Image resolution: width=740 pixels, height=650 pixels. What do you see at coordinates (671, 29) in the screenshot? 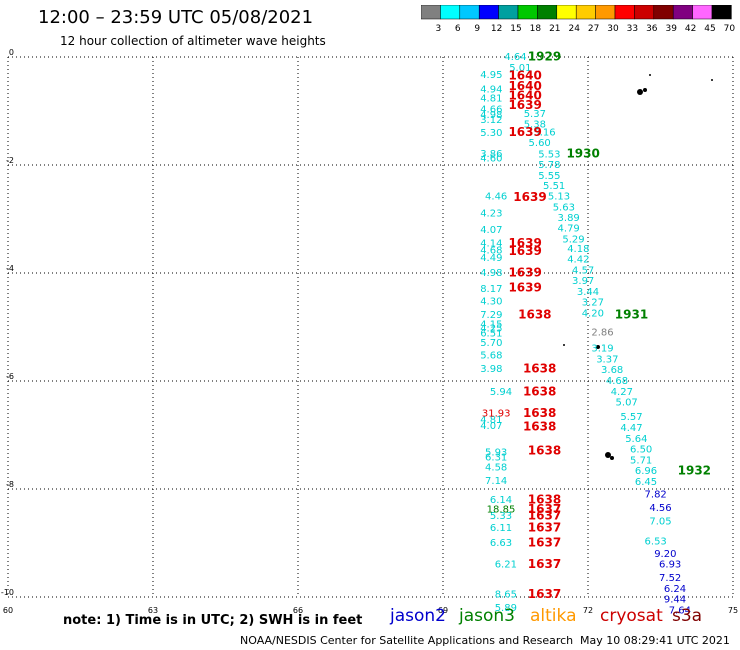
I see `legend-label: 39` at bounding box center [671, 29].